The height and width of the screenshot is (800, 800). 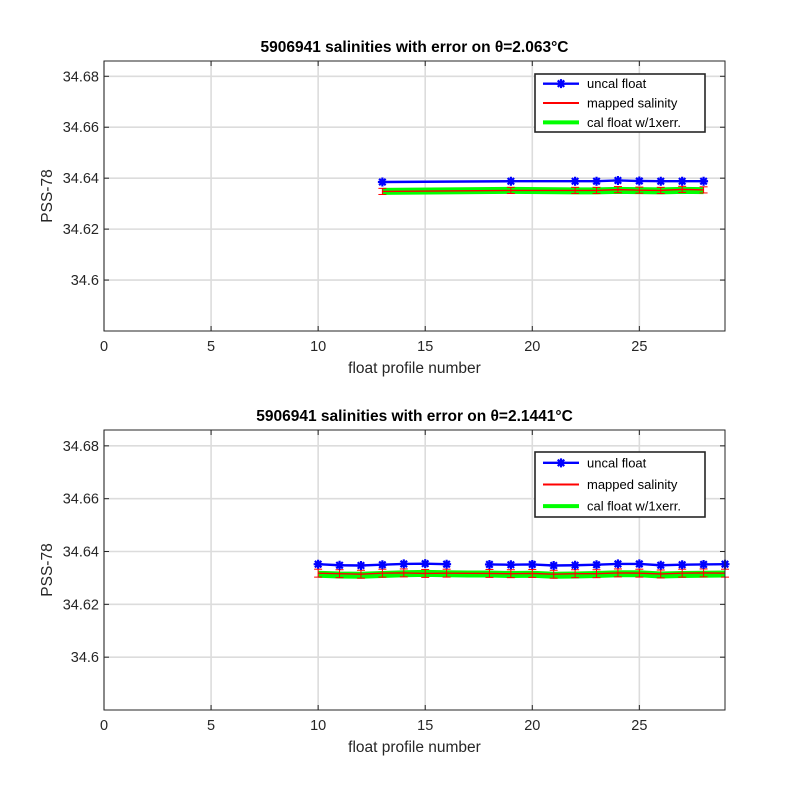 What do you see at coordinates (81, 447) in the screenshot?
I see `y-tick-label: 34.68` at bounding box center [81, 447].